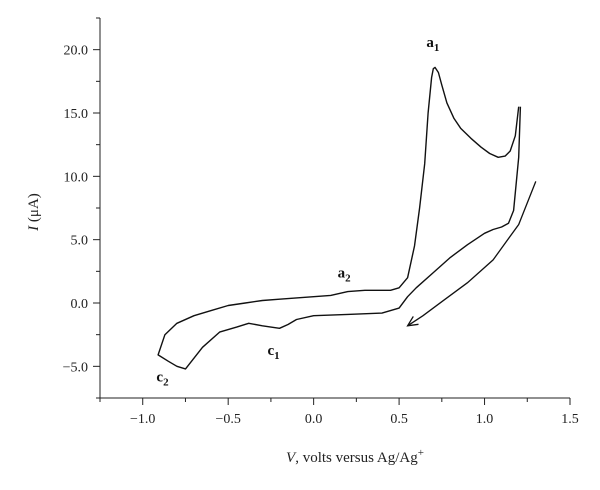 This screenshot has width=600, height=490. I want to click on scan-direction-arrowhead, so click(412, 321).